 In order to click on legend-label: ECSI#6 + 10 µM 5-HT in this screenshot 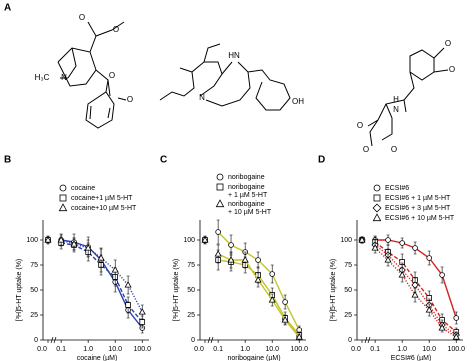, I will do `click(420, 218)`.